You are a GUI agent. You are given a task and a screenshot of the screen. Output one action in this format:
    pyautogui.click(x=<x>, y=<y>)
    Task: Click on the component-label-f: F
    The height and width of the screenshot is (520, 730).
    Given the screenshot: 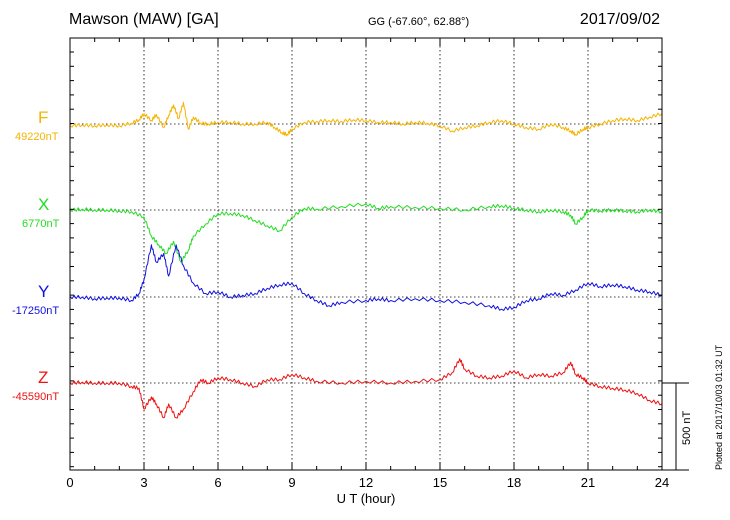 What is the action you would take?
    pyautogui.click(x=43, y=117)
    